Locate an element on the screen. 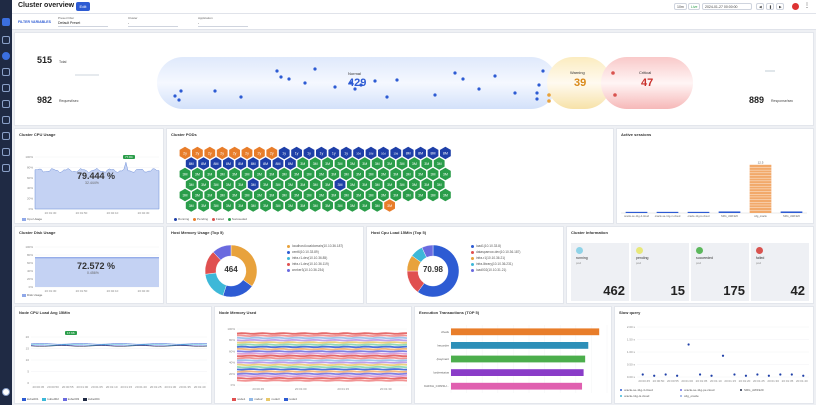  database-icon is located at coordinates (6, 104).